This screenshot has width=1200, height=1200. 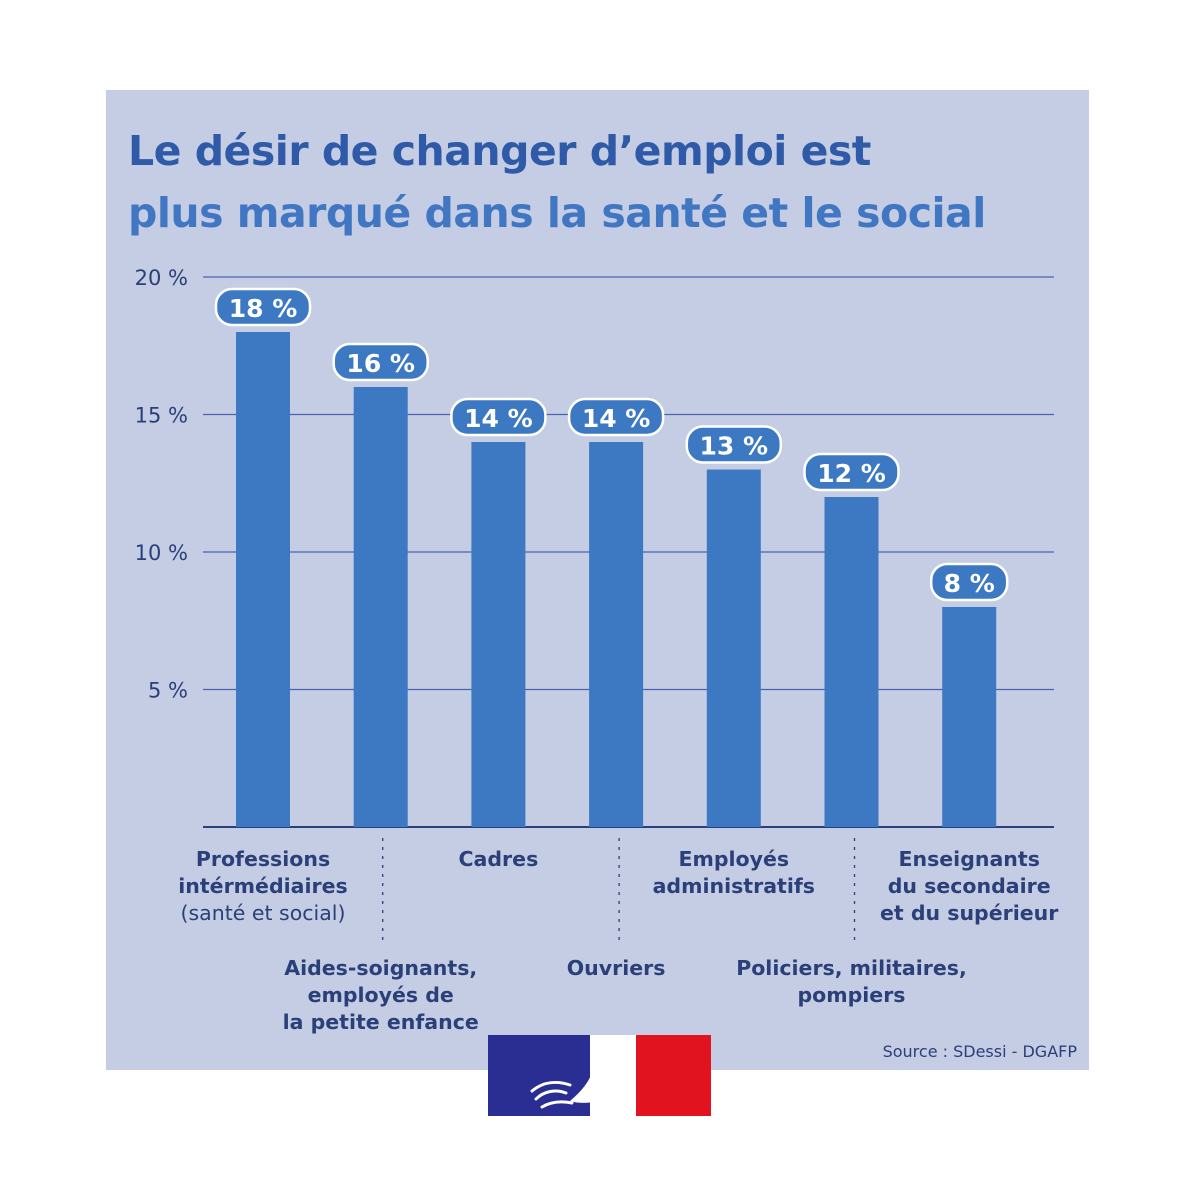 What do you see at coordinates (616, 968) in the screenshot?
I see `category-label: Ouvriers` at bounding box center [616, 968].